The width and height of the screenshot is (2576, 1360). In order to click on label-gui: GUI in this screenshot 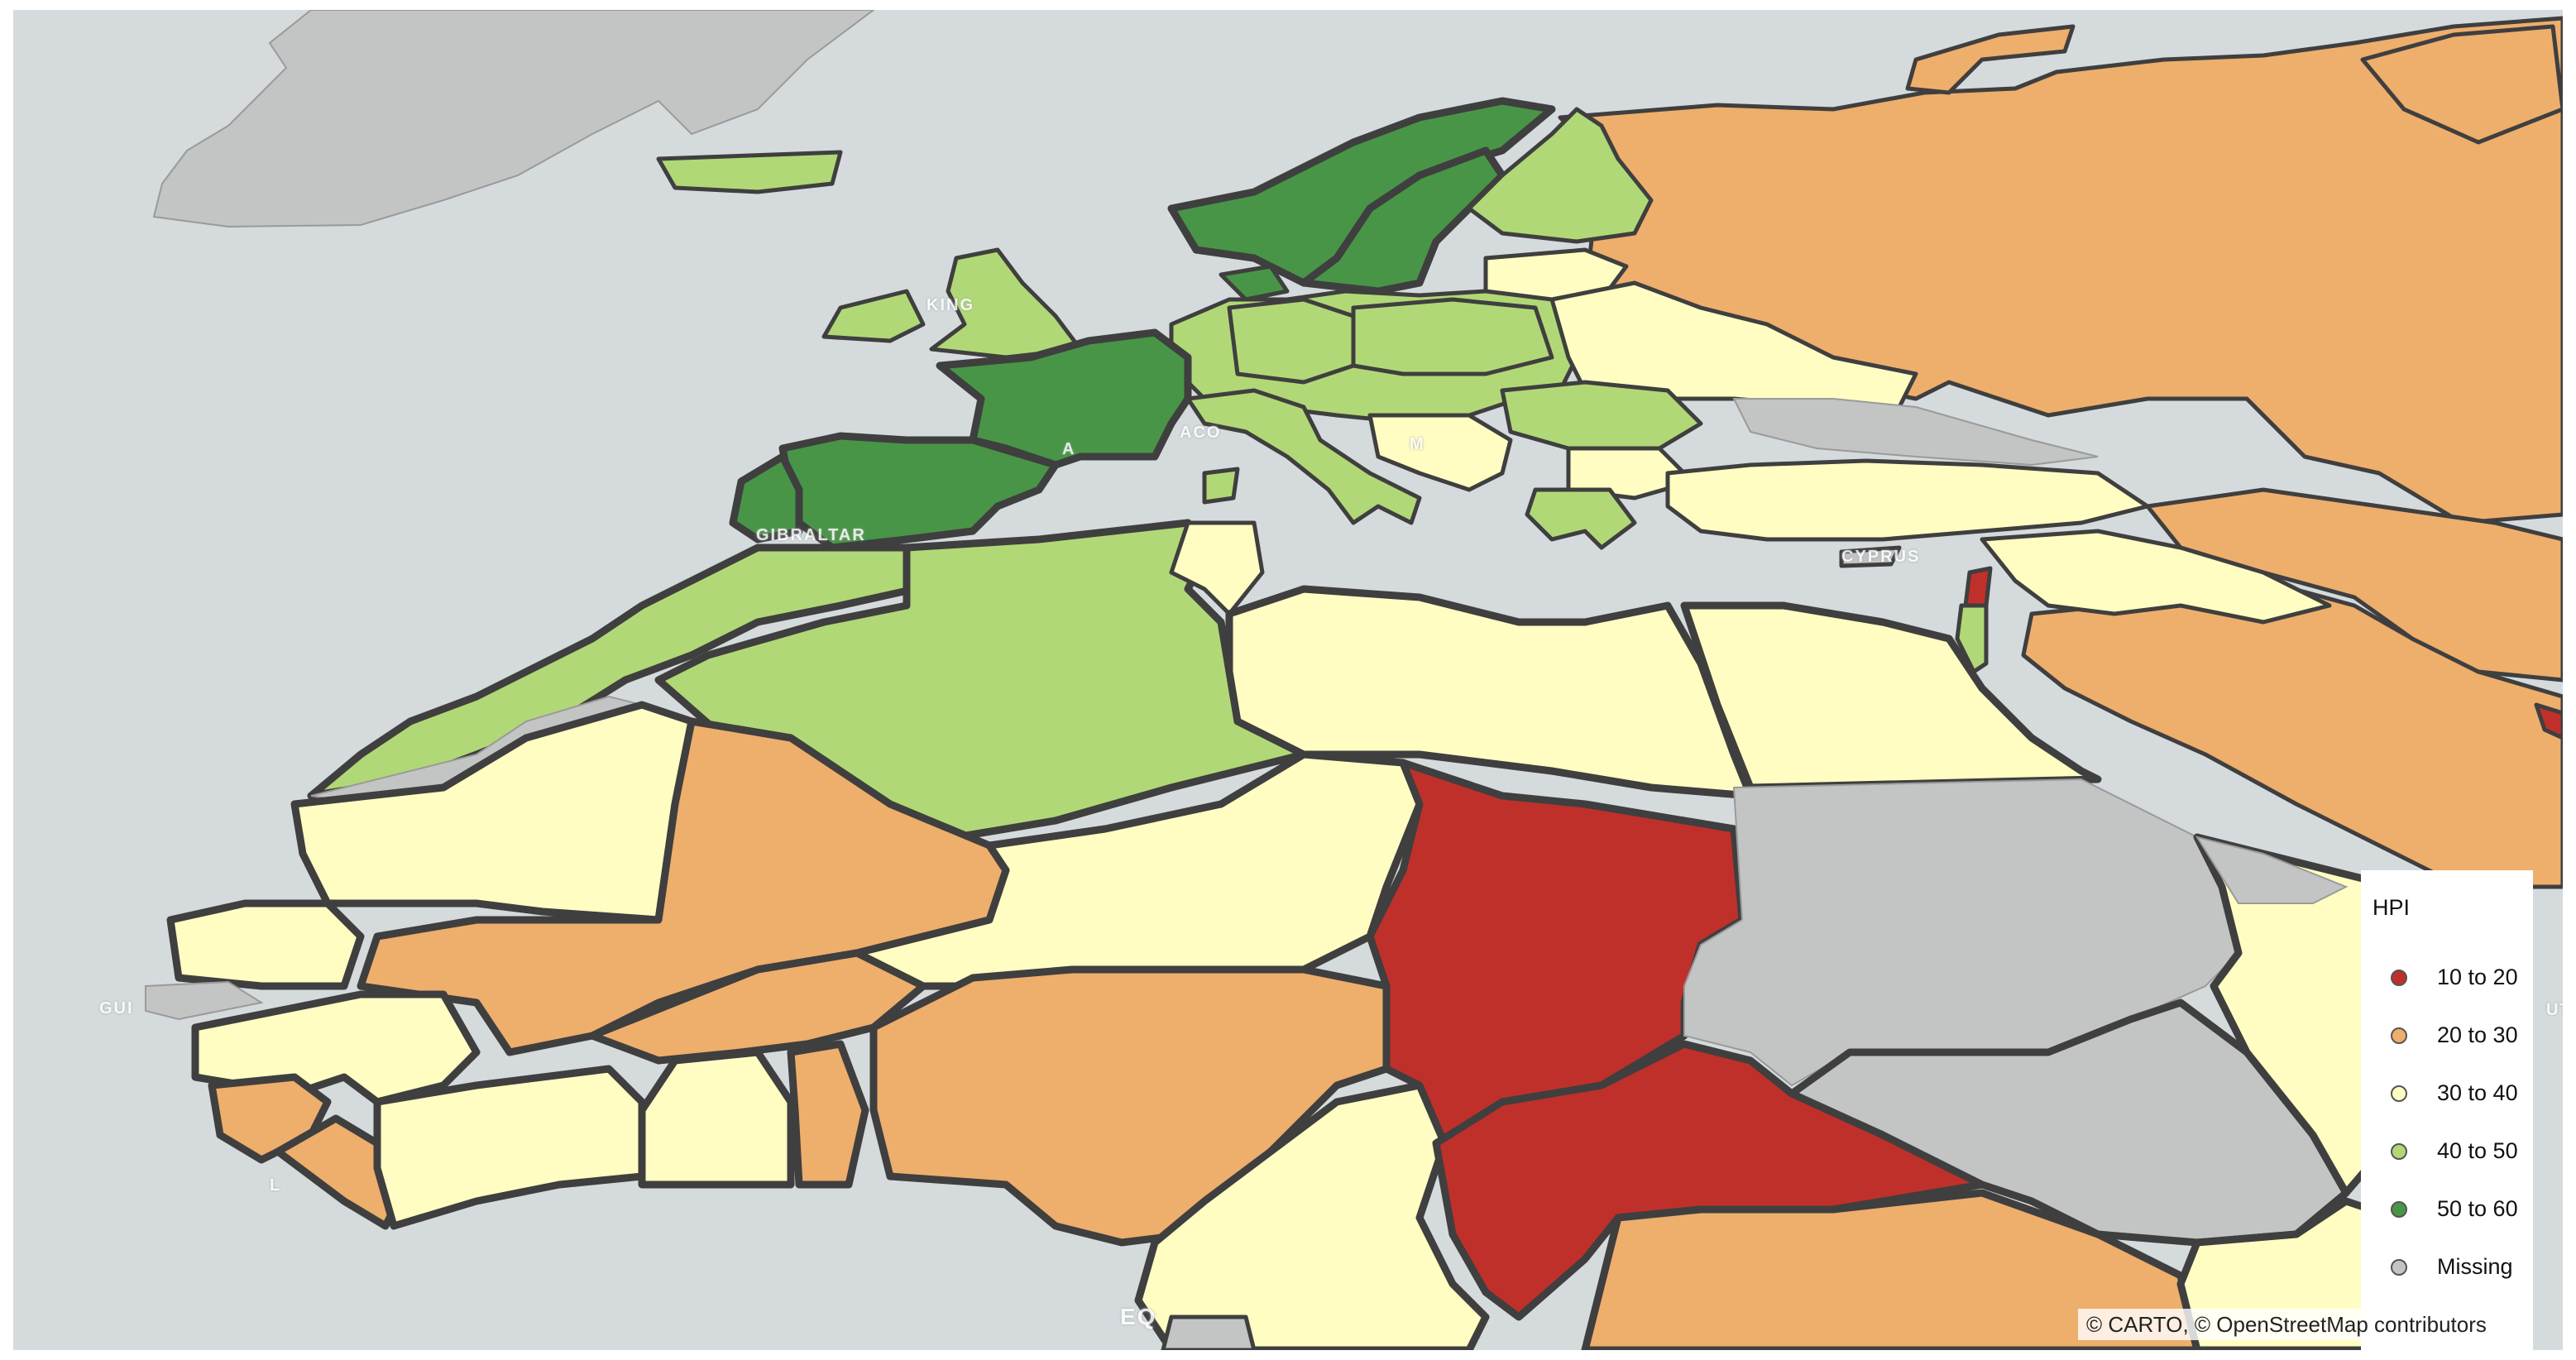, I will do `click(116, 1008)`.